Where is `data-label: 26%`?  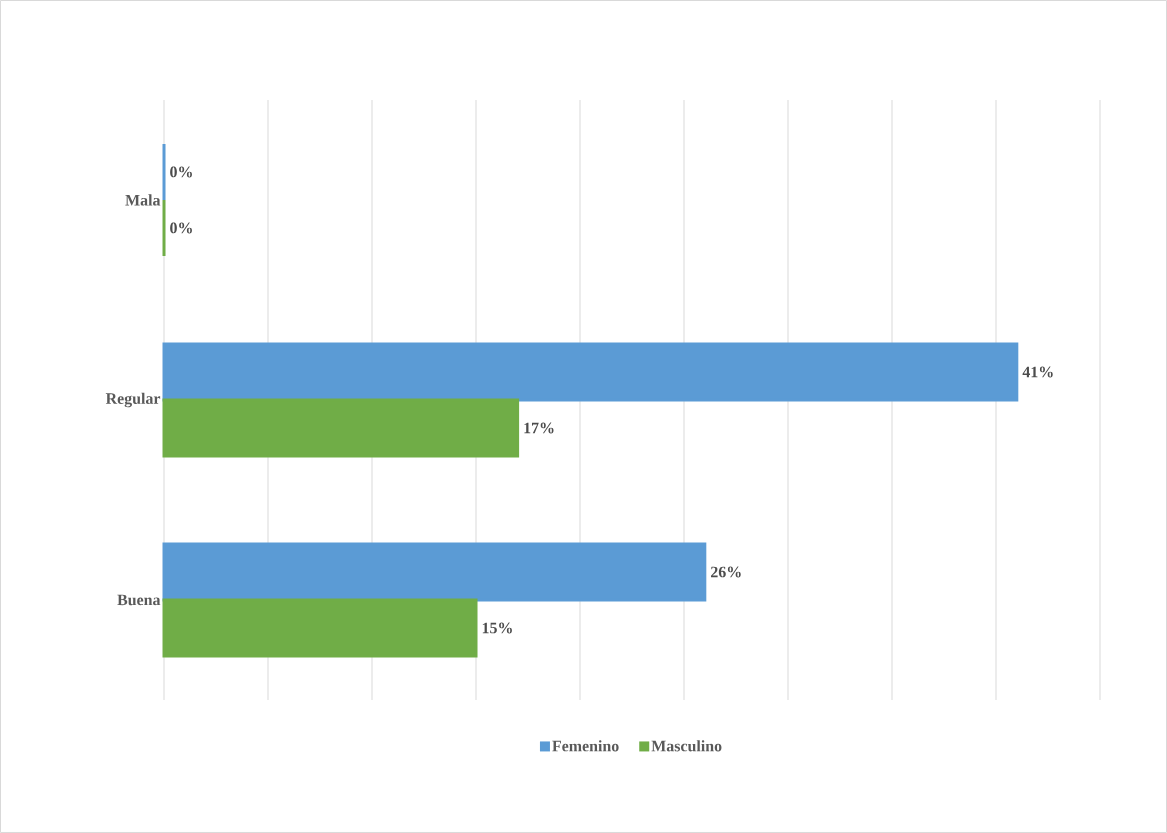 data-label: 26% is located at coordinates (726, 572).